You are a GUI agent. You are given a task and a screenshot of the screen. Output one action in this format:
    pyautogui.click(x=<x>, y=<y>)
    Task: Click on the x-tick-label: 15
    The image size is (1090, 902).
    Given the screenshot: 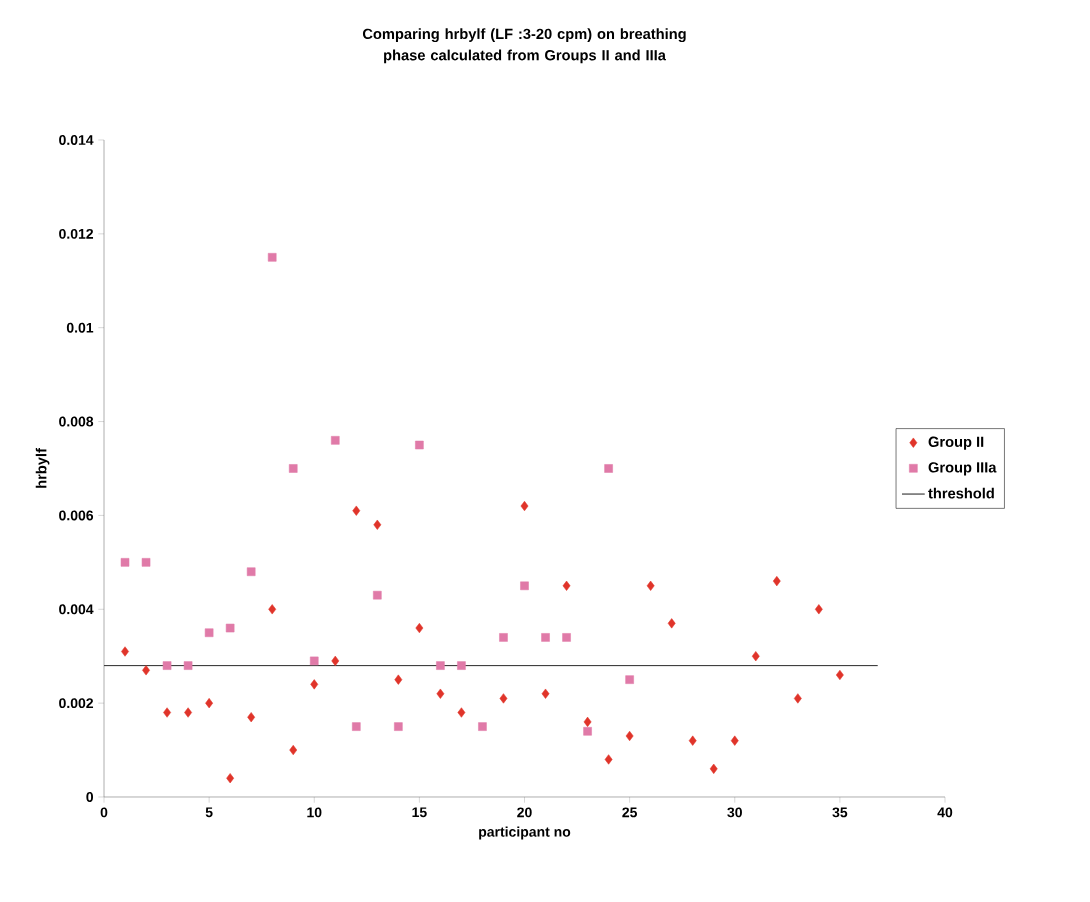 What is the action you would take?
    pyautogui.click(x=419, y=812)
    